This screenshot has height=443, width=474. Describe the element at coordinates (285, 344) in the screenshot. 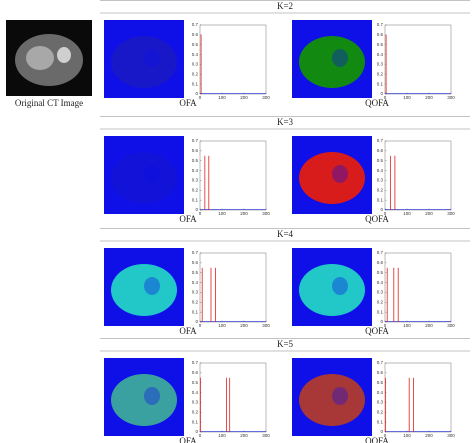

I see `section-header: K=5` at that location.